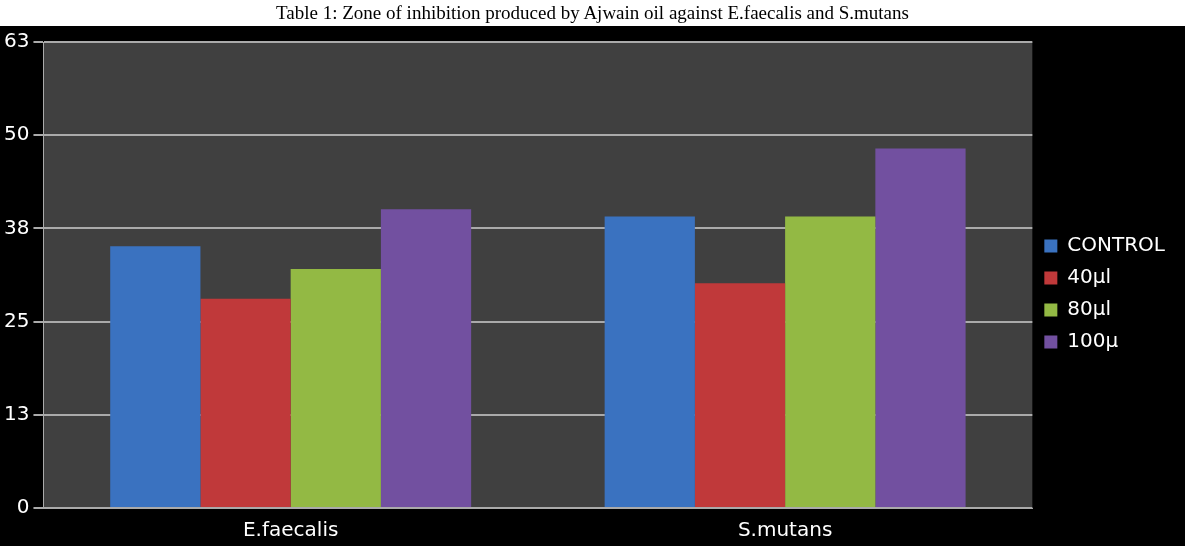 Image resolution: width=1185 pixels, height=546 pixels. Describe the element at coordinates (23, 506) in the screenshot. I see `y-tick-label: 0` at that location.